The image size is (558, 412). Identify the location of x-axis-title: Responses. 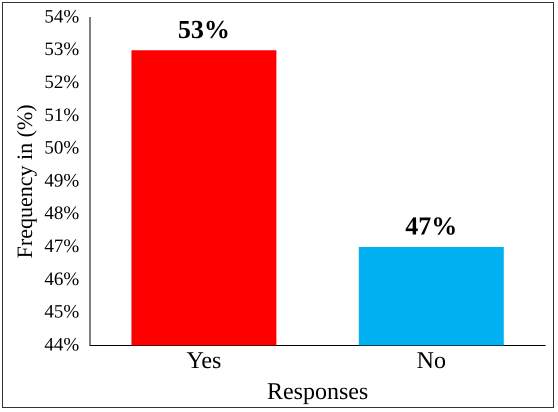
(317, 391).